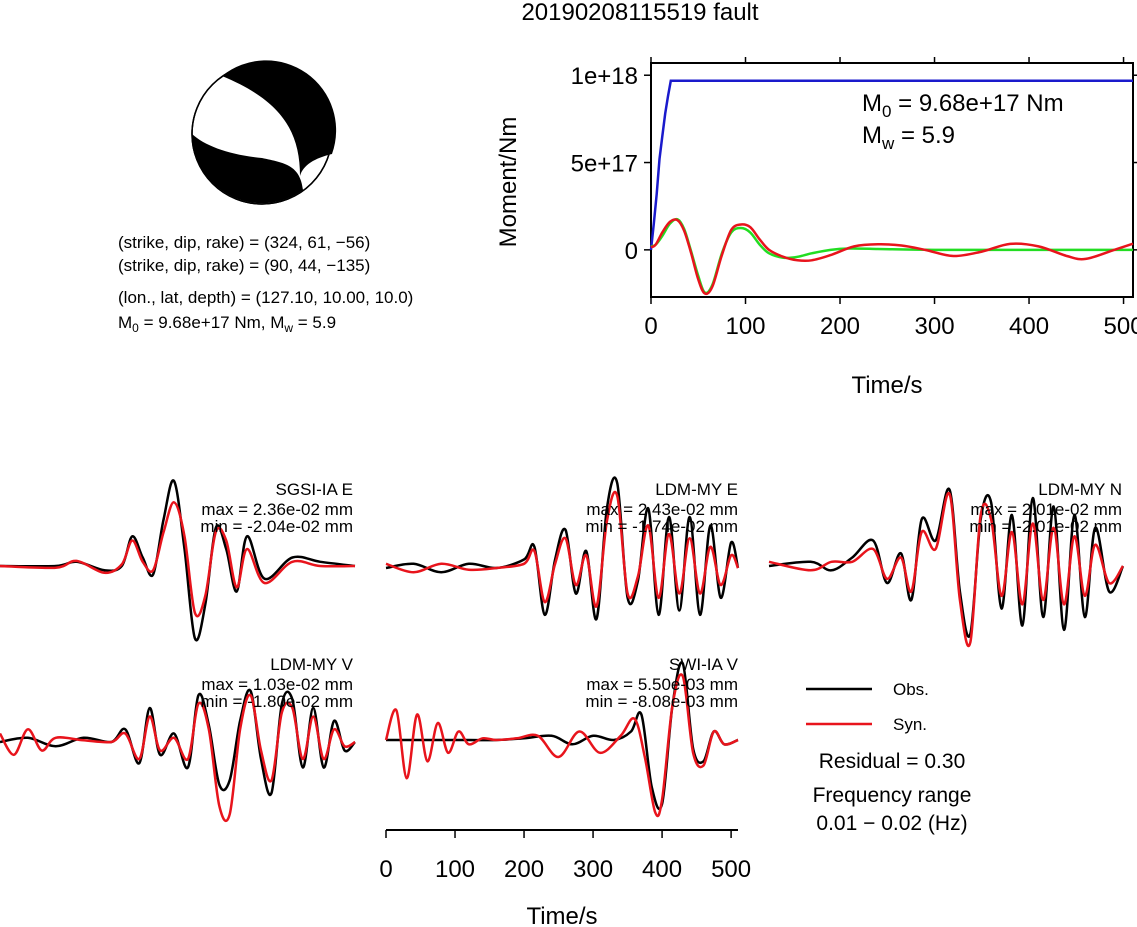 The image size is (1137, 927). I want to click on frequency-range-value: 0.01 − 0.02 (Hz), so click(891, 823).